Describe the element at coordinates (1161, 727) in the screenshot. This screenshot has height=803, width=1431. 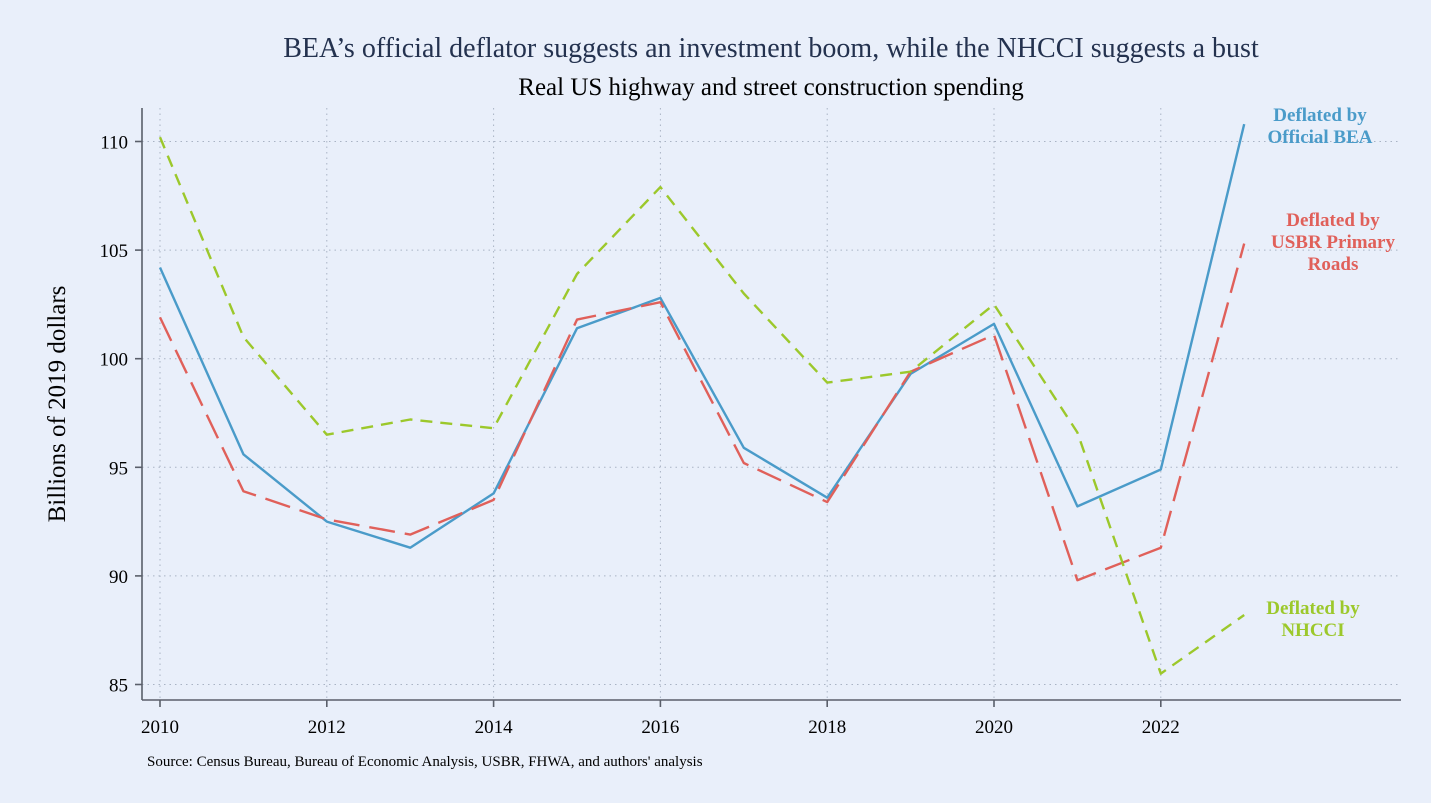
I see `x-tick-label: 2022` at that location.